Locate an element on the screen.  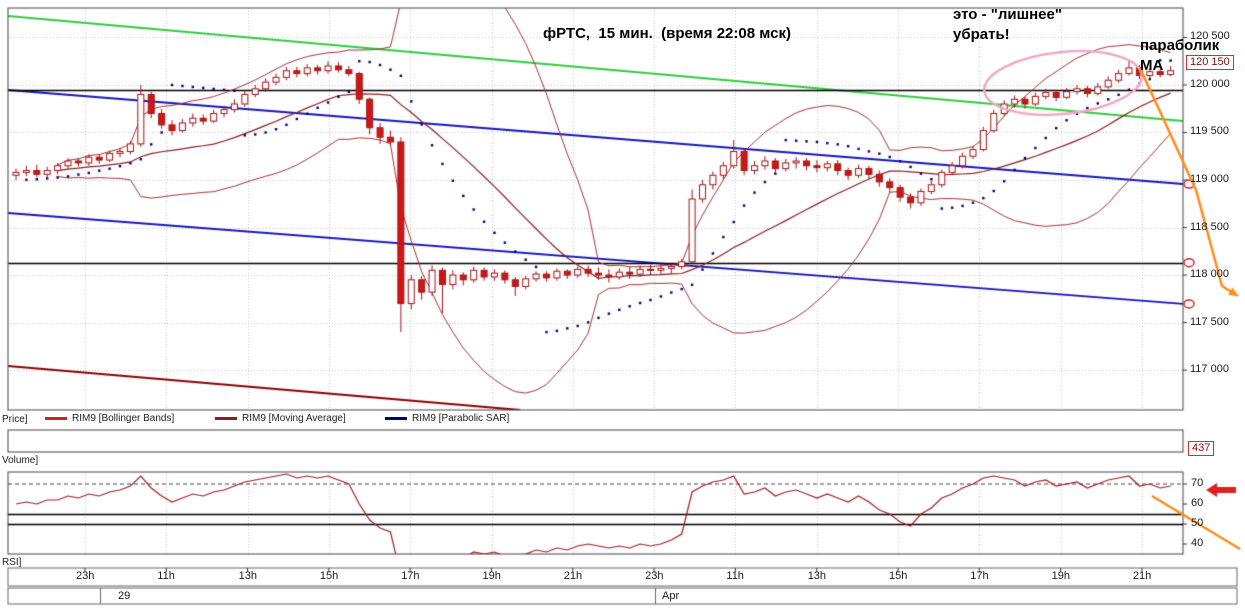
rsi-axis-label: 60 is located at coordinates (1197, 503).